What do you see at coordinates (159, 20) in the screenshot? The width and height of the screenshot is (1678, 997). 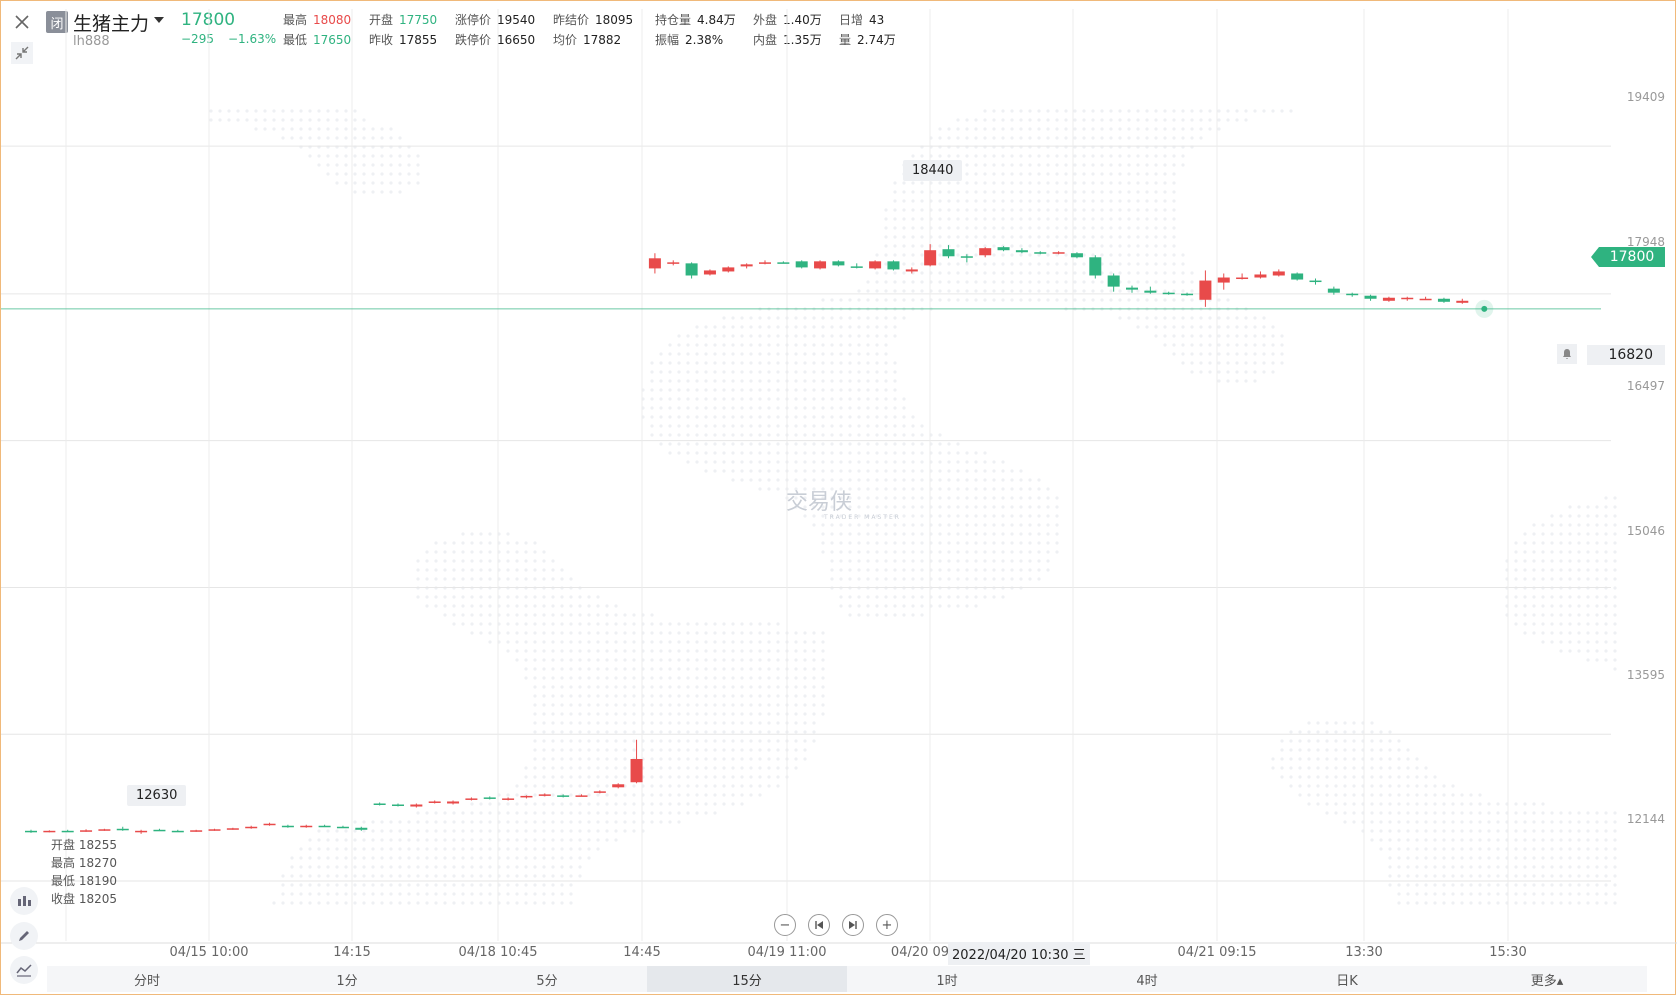 I see `chevron-down-icon` at bounding box center [159, 20].